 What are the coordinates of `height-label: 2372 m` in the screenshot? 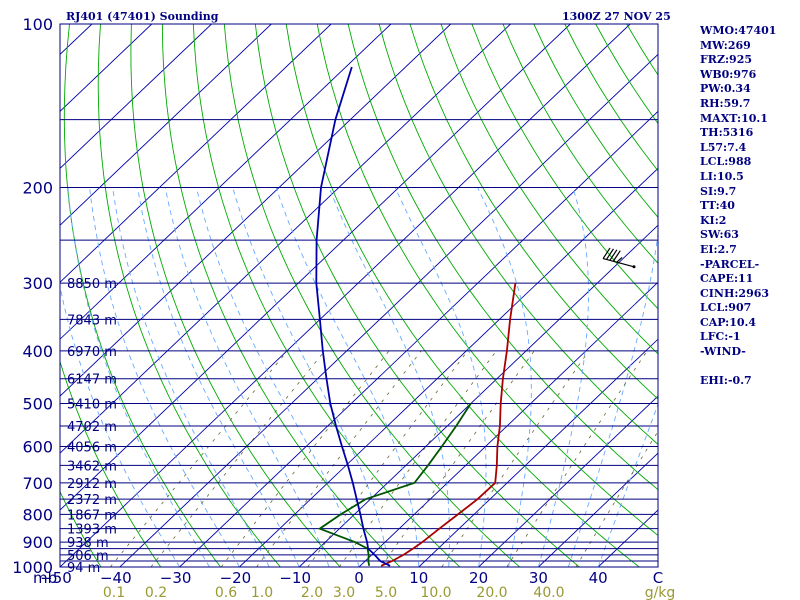 It's located at (92, 500).